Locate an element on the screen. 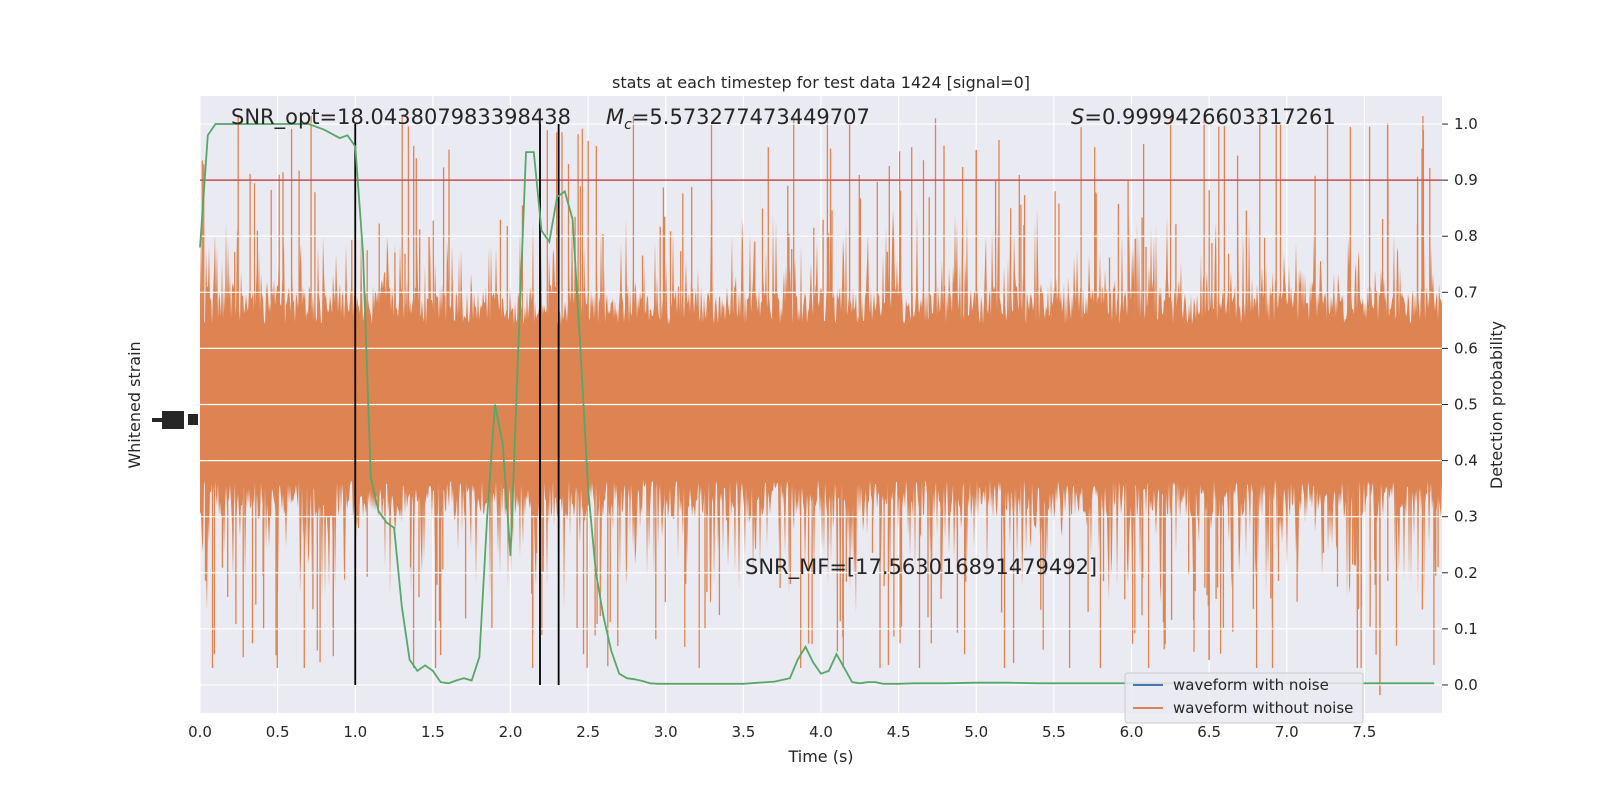 Image resolution: width=1600 pixels, height=800 pixels. y-left-axis-label: Whitened strain is located at coordinates (134, 404).